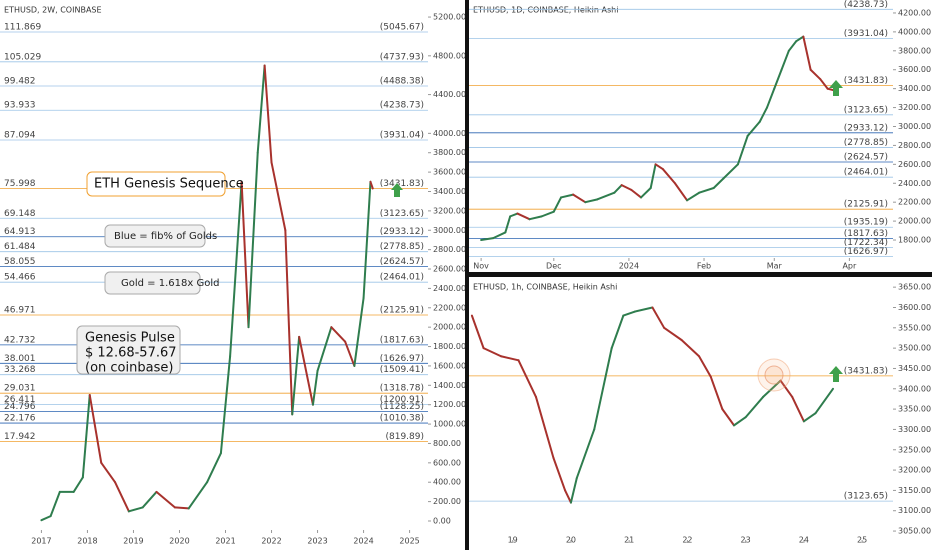  What do you see at coordinates (866, 173) in the screenshot?
I see `fib-label: (2464.01)` at bounding box center [866, 173].